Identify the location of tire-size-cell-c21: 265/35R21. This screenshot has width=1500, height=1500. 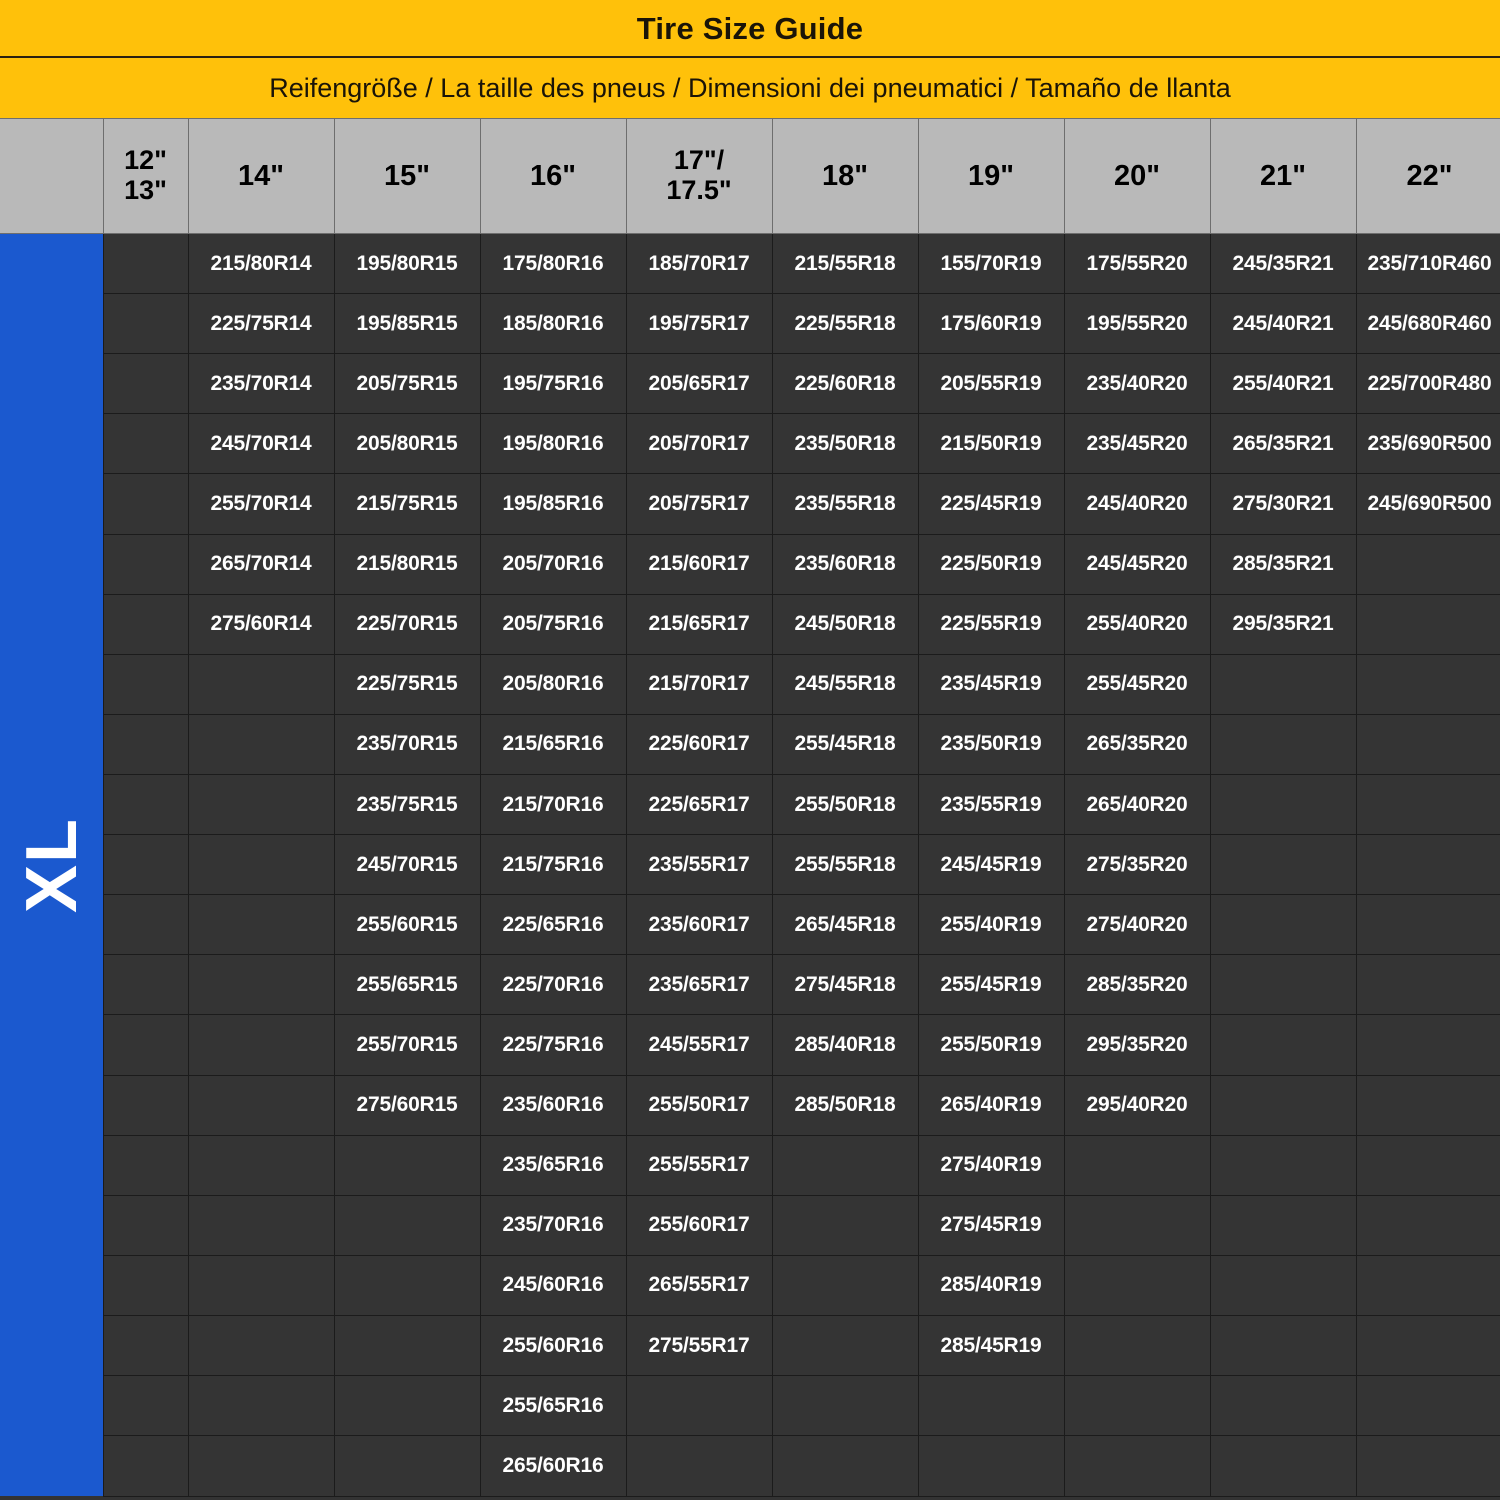
(1283, 444).